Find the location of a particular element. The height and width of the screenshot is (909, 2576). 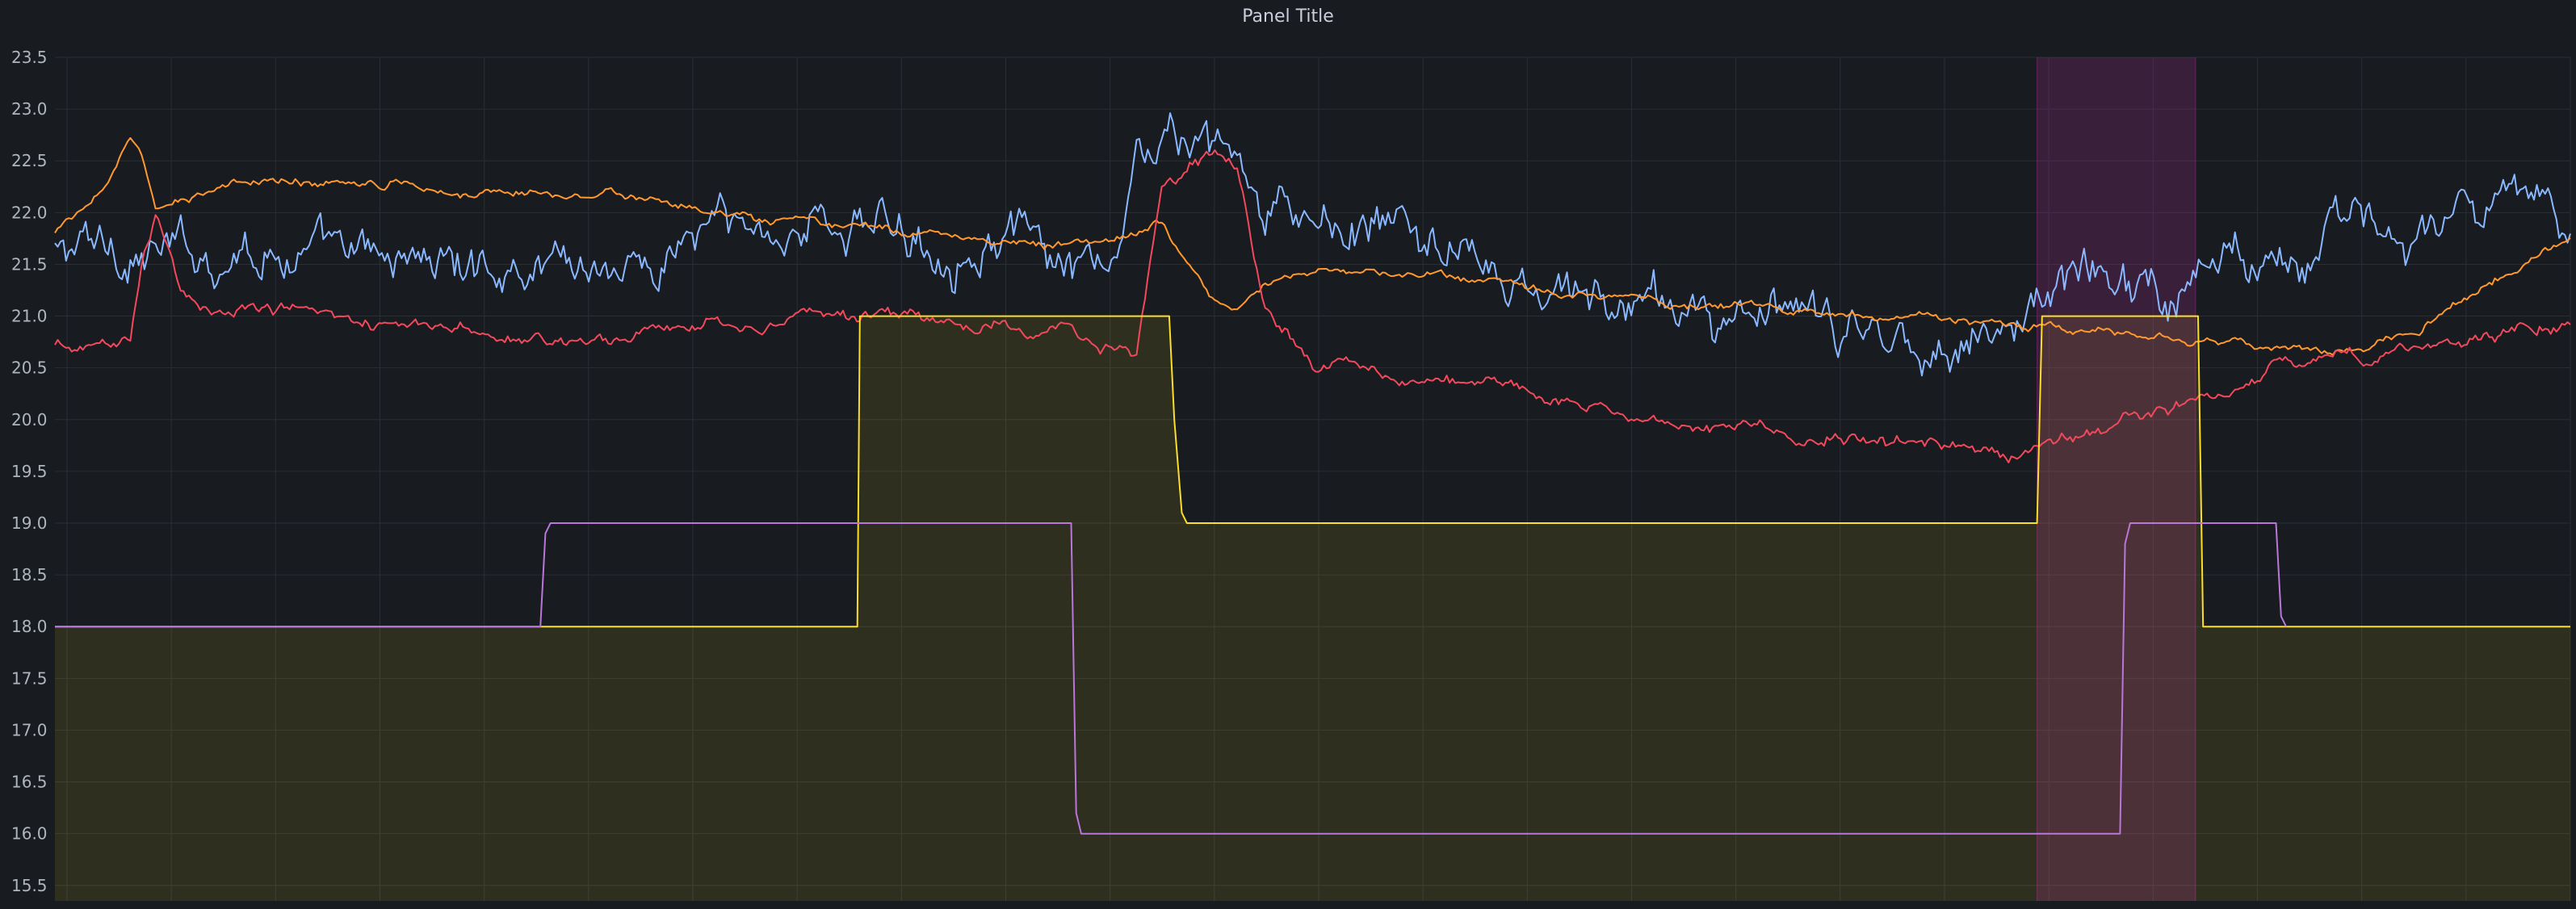

y-tick-label: 22.5 is located at coordinates (29, 160).